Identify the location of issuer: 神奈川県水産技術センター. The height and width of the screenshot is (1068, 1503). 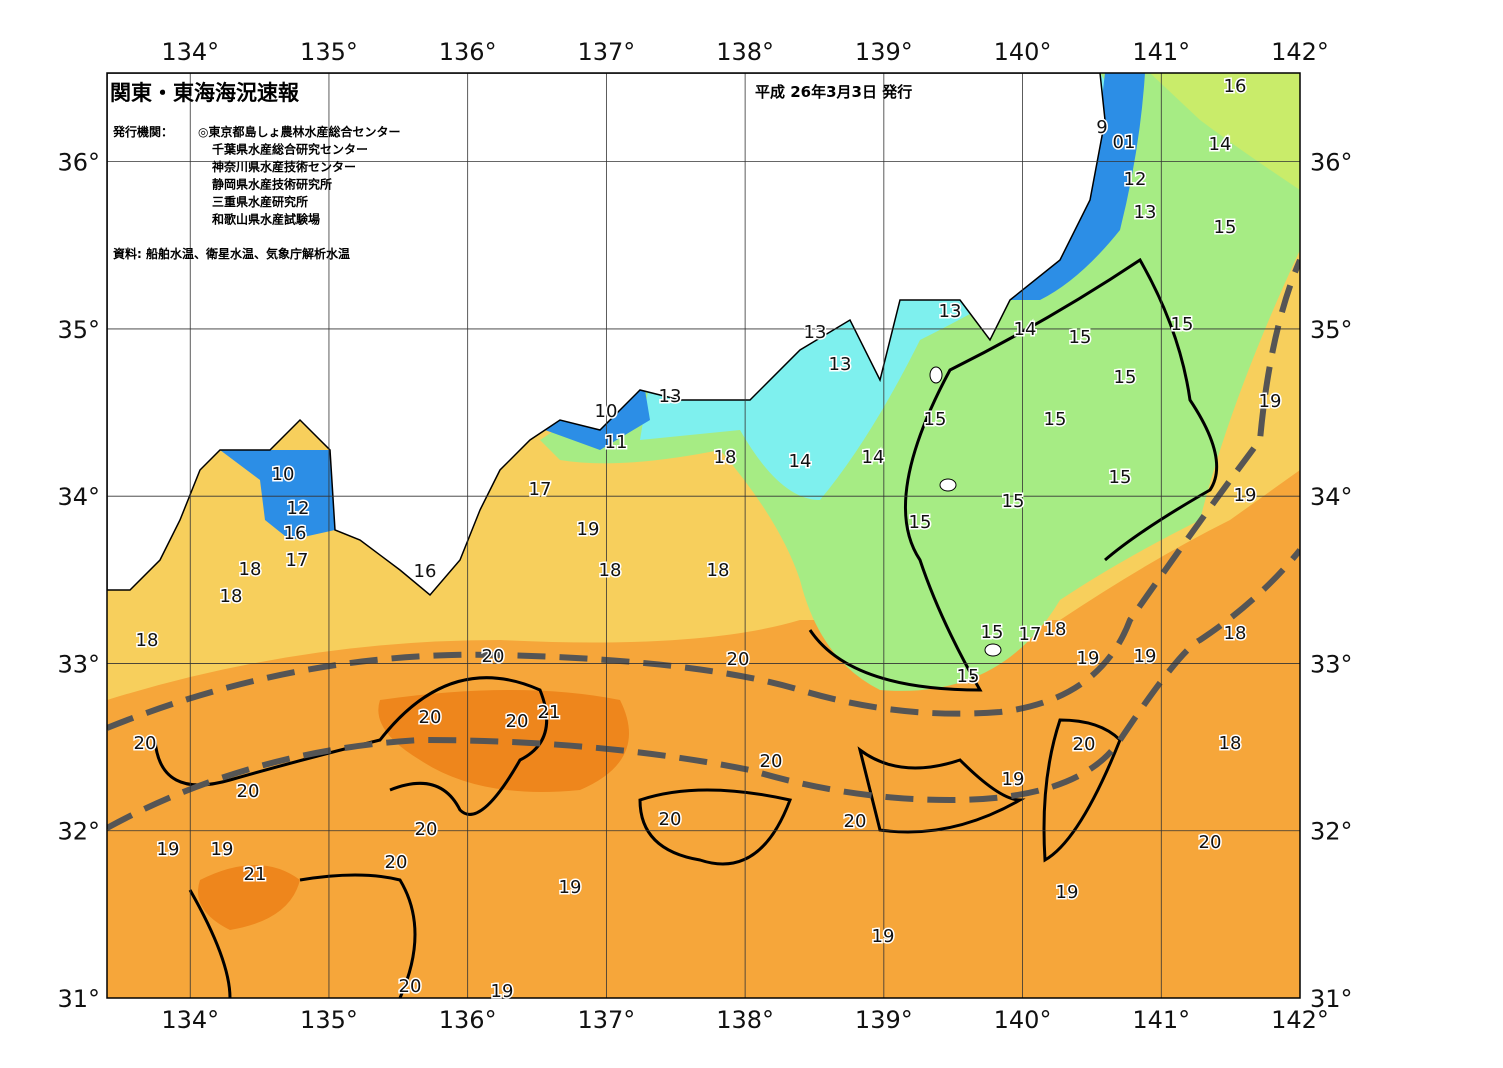
(284, 166).